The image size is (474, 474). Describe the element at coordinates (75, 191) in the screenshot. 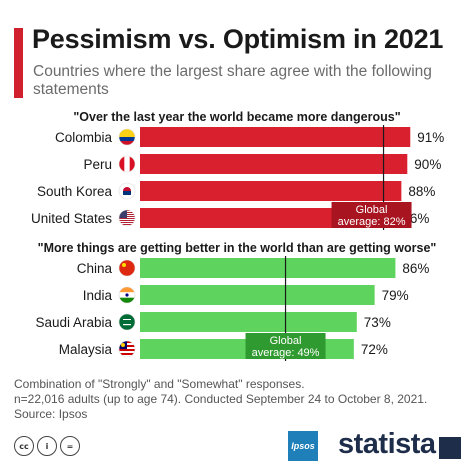

I see `category-label: South Korea` at that location.